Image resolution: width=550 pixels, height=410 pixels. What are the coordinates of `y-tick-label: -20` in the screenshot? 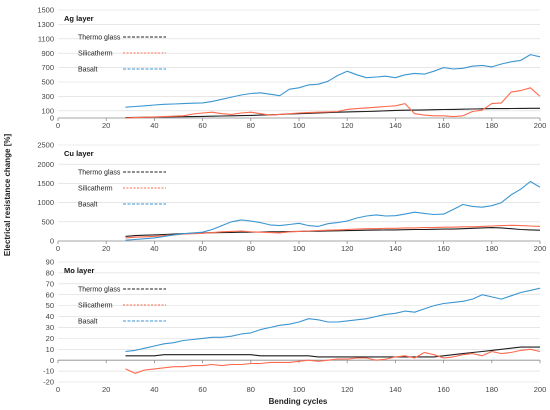 It's located at (48, 382).